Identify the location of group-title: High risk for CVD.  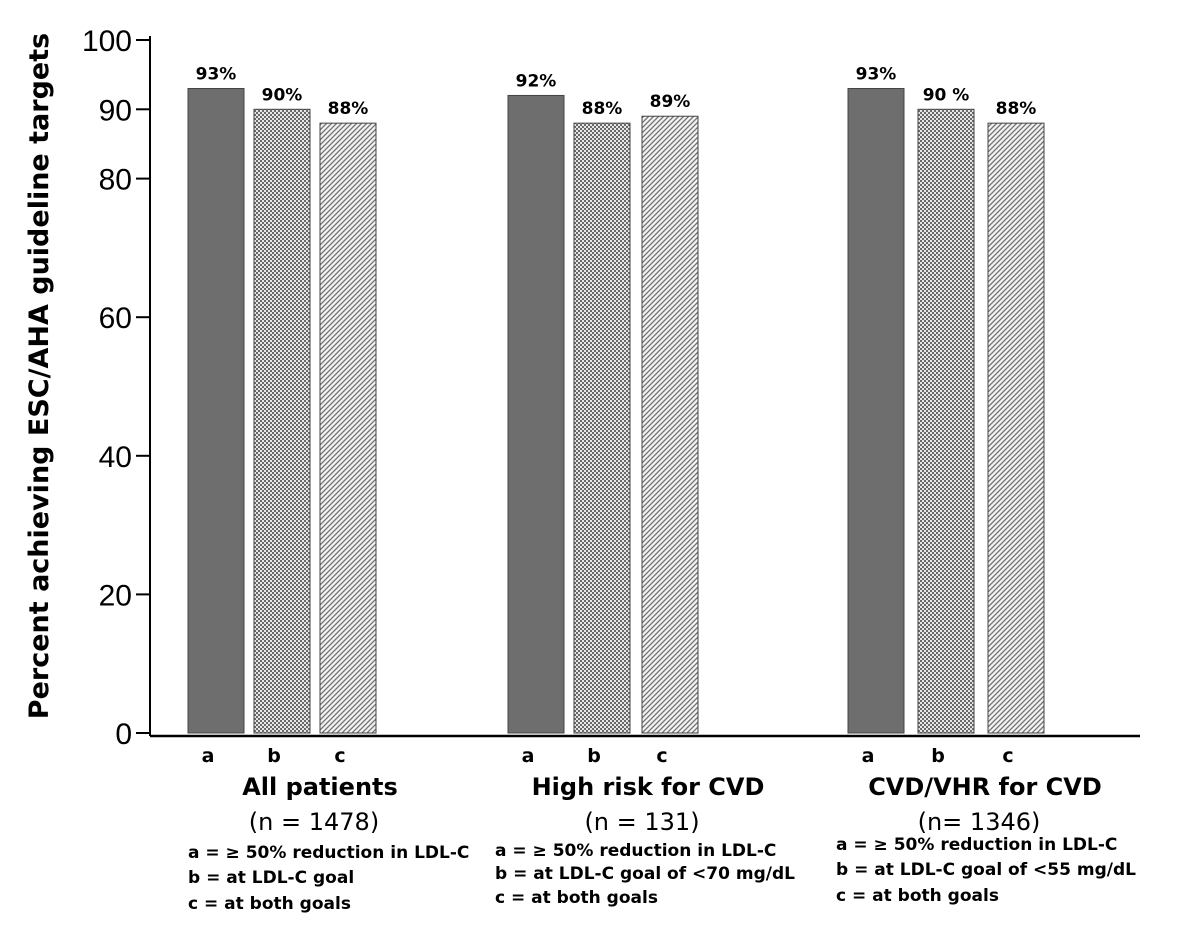
(648, 787).